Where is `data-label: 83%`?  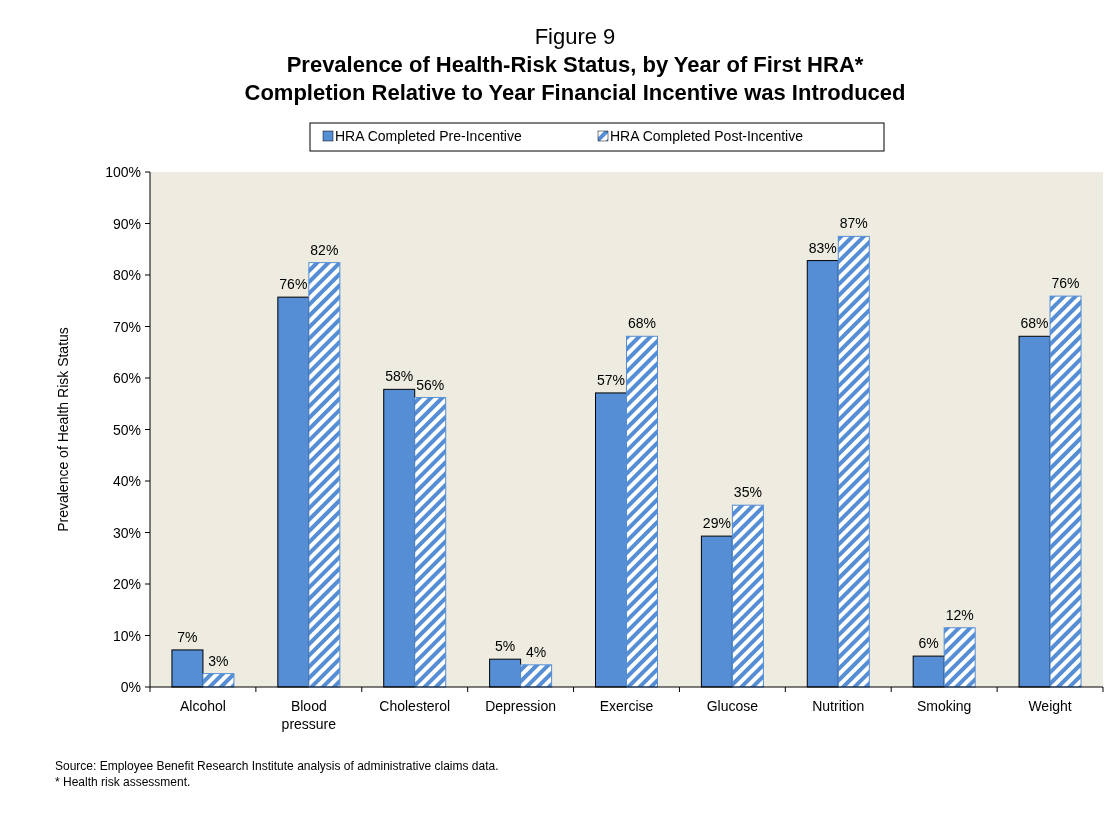
data-label: 83% is located at coordinates (822, 247).